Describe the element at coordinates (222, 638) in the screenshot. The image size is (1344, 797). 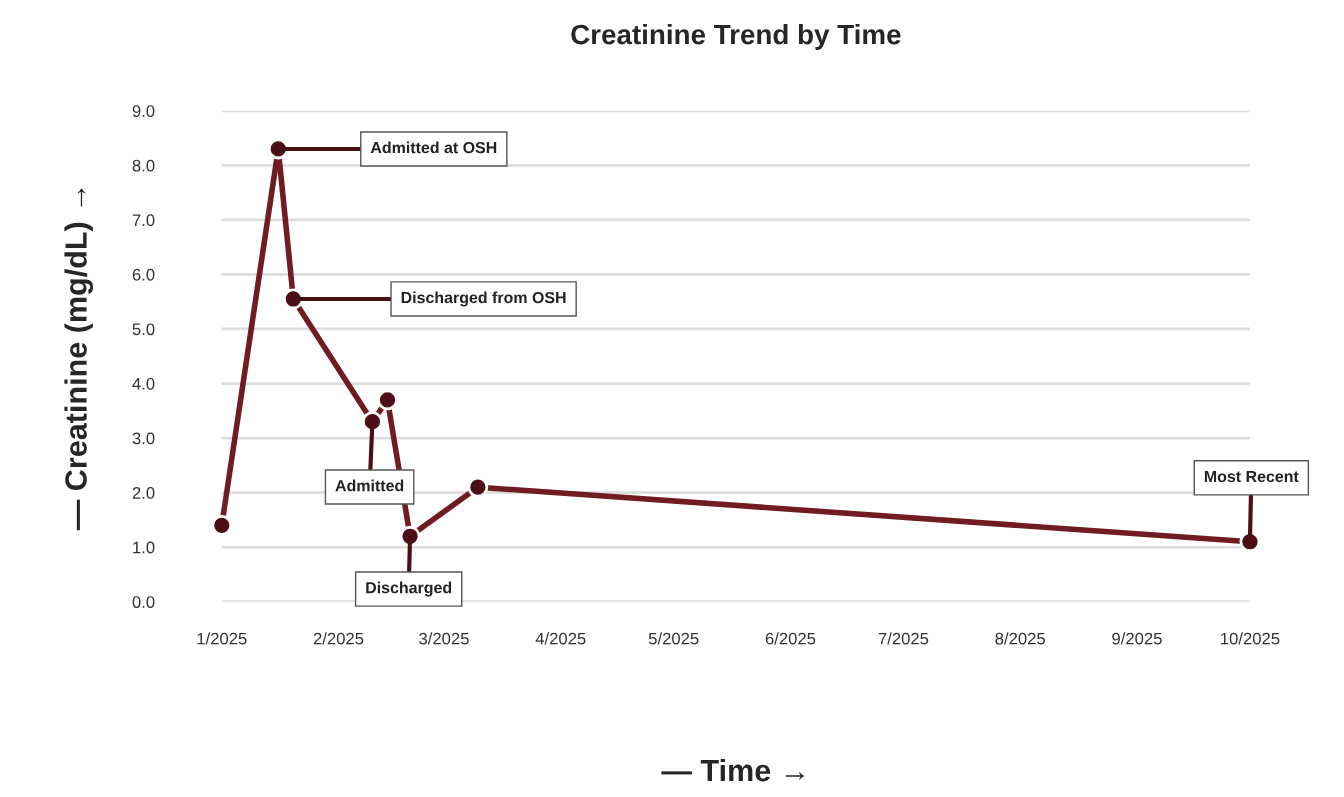
I see `x-tick-label: 1/2025` at that location.